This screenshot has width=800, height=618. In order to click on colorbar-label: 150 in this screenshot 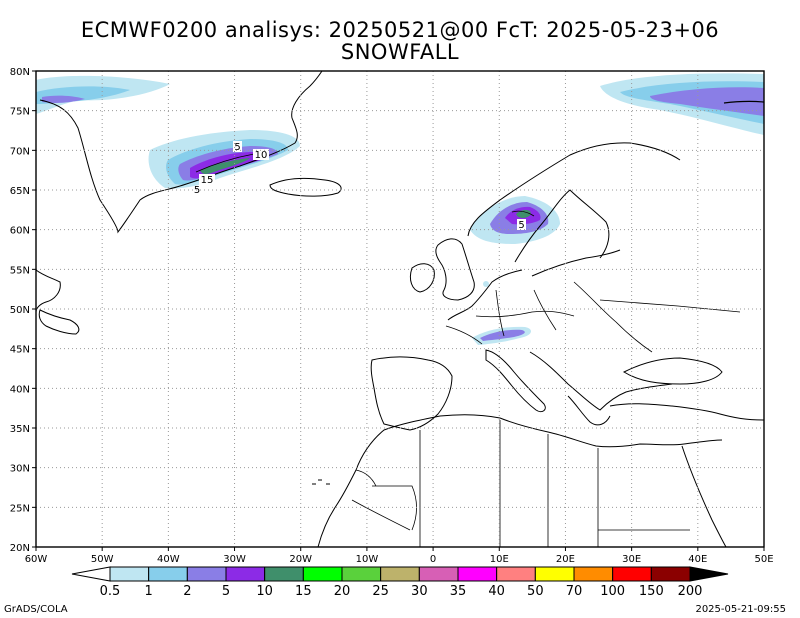, I will do `click(651, 591)`.